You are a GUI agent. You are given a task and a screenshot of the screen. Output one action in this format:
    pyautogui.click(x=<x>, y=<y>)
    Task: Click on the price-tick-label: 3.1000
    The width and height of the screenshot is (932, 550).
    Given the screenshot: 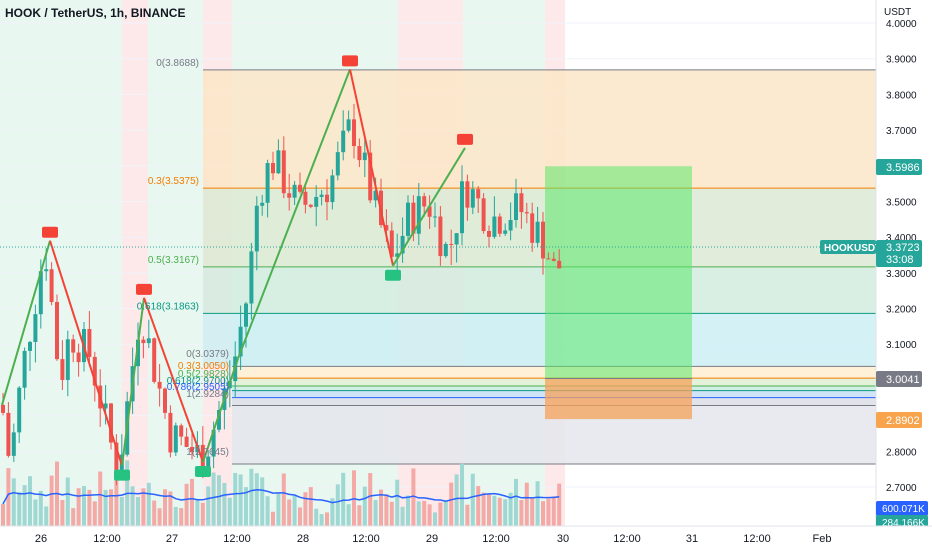 What is the action you would take?
    pyautogui.click(x=901, y=345)
    